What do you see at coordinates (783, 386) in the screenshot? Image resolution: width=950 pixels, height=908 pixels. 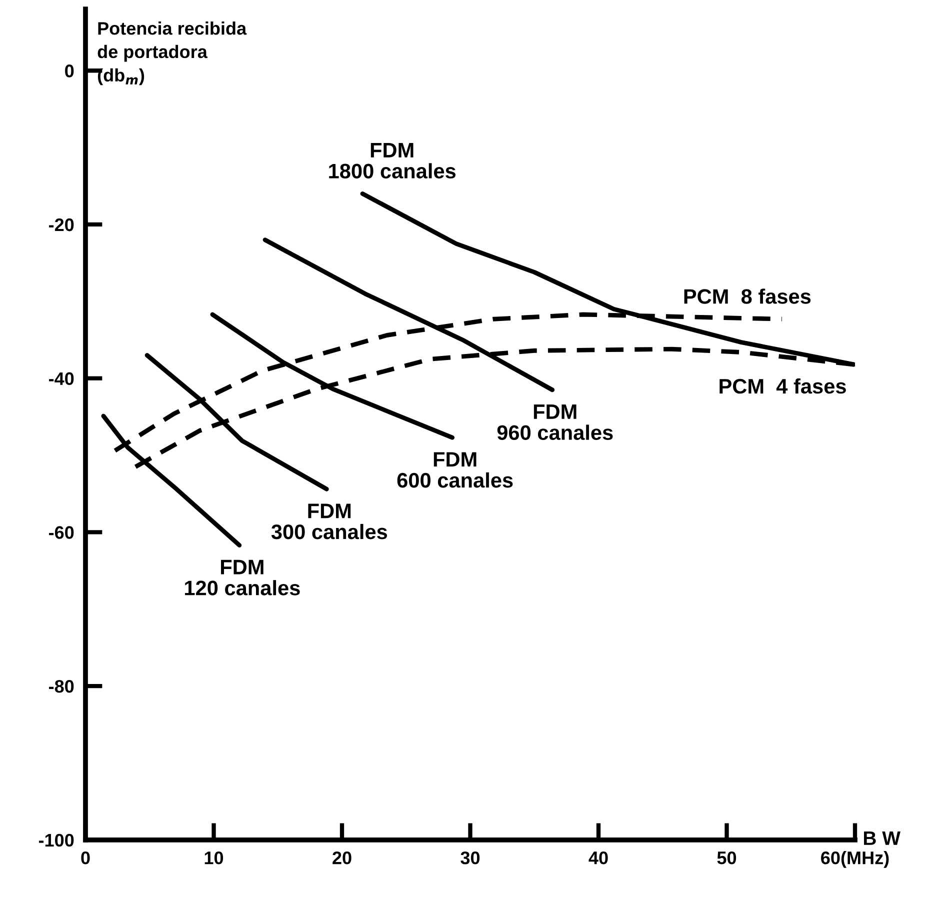 I see `series-label: PCM 4 fases` at bounding box center [783, 386].